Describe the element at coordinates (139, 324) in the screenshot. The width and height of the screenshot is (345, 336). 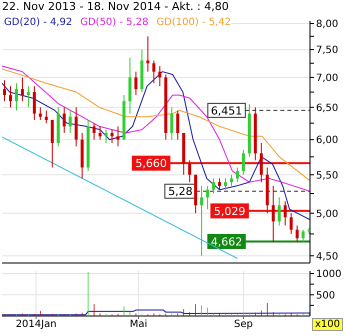
I see `x-tick-label: Mai` at that location.